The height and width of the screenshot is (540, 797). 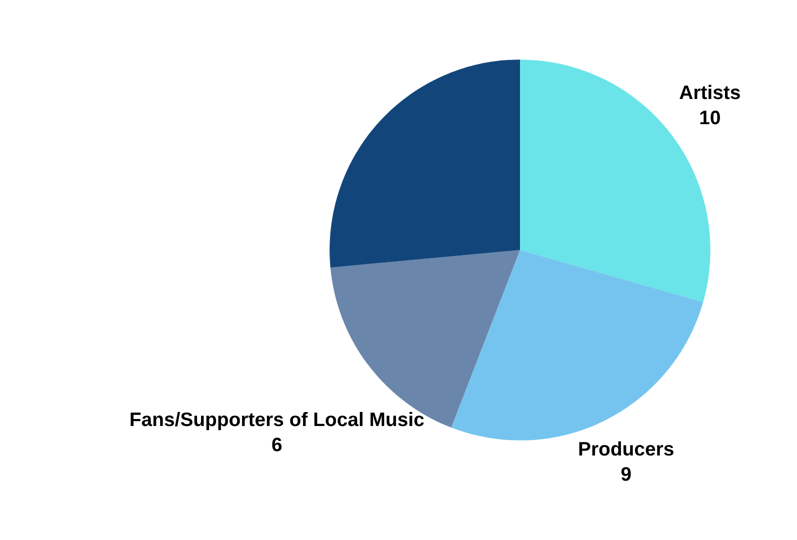 I want to click on data-label: 10, so click(x=710, y=117).